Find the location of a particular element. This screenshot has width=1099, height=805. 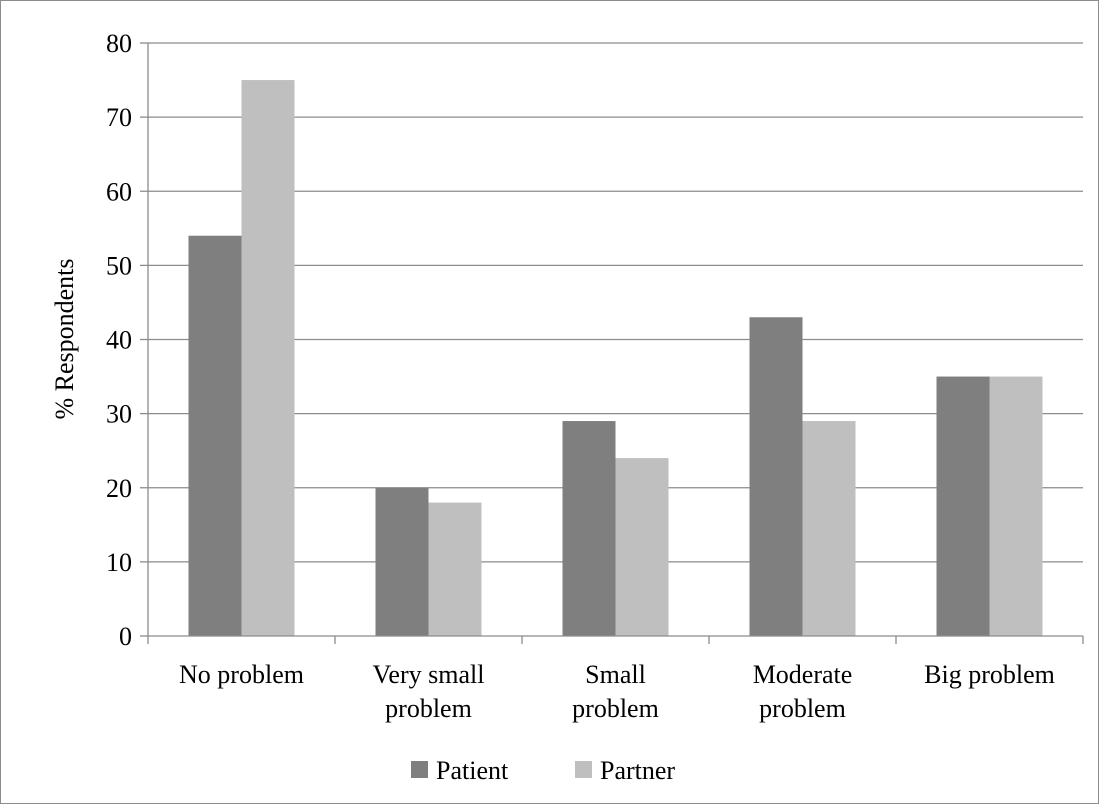

y-tick-label: 10 is located at coordinates (119, 562).